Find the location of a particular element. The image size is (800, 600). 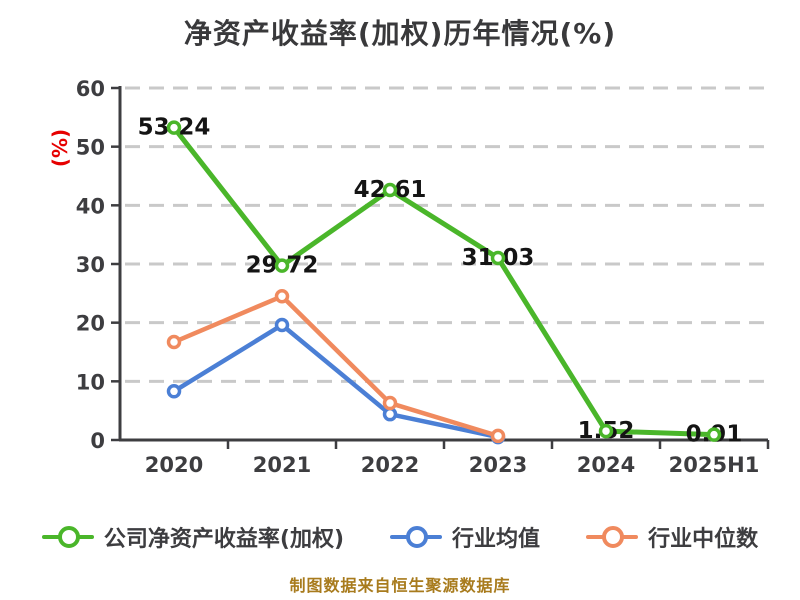

legend-item-company: 公司净资产收益率(加权) is located at coordinates (193, 537).